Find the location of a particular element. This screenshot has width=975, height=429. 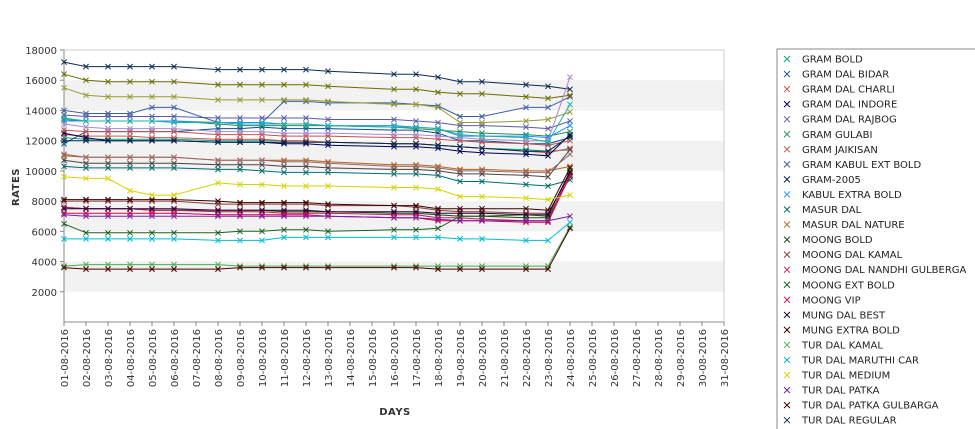

x-tick-label: 19-08-2016 is located at coordinates (461, 358).